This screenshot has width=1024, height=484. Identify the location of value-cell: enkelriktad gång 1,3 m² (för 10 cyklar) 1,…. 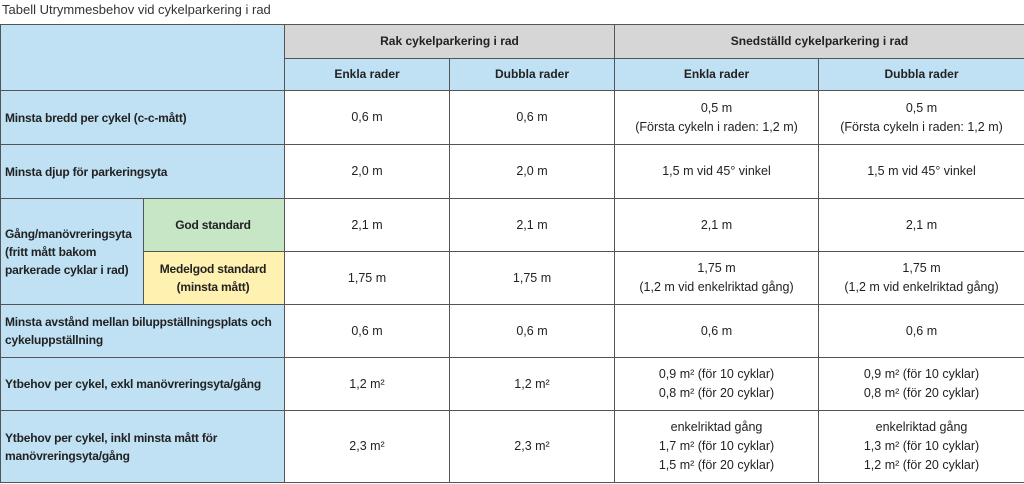
(921, 446).